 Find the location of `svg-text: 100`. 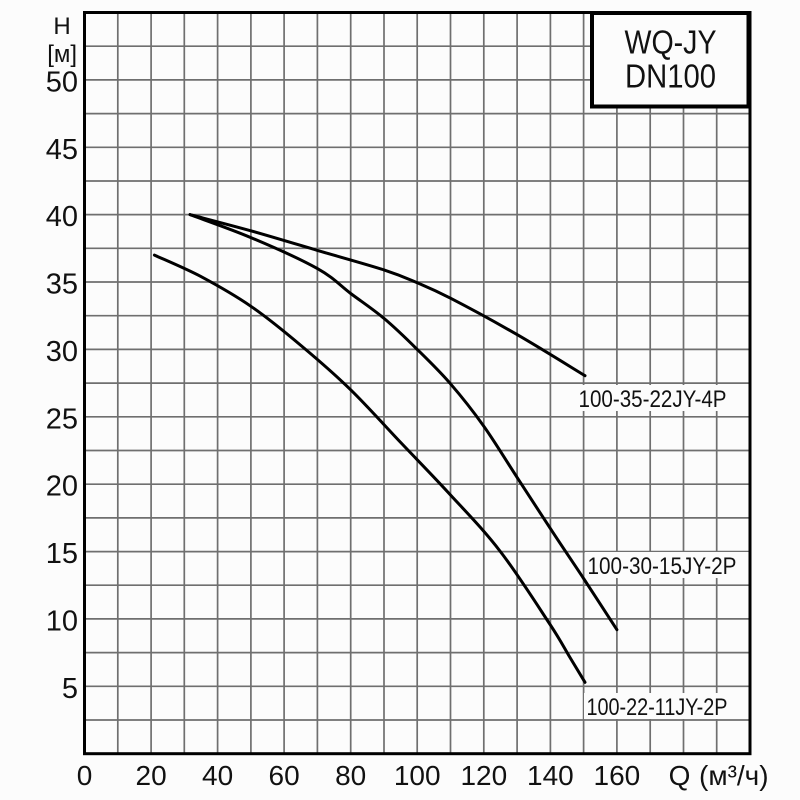

svg-text: 100 is located at coordinates (417, 775).